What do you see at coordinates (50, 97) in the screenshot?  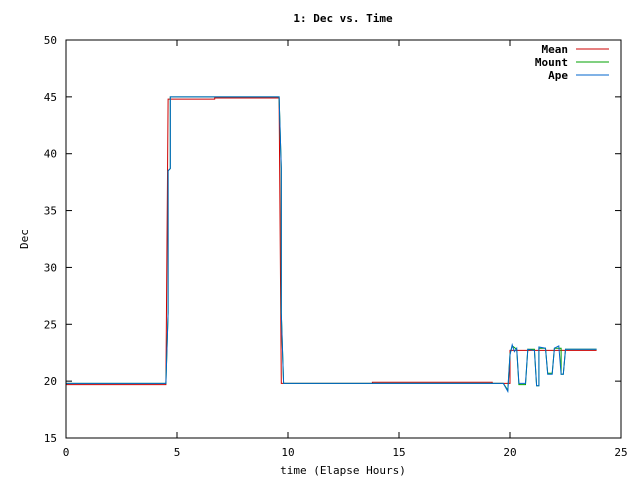 I see `y-tick-label: 45` at bounding box center [50, 97].